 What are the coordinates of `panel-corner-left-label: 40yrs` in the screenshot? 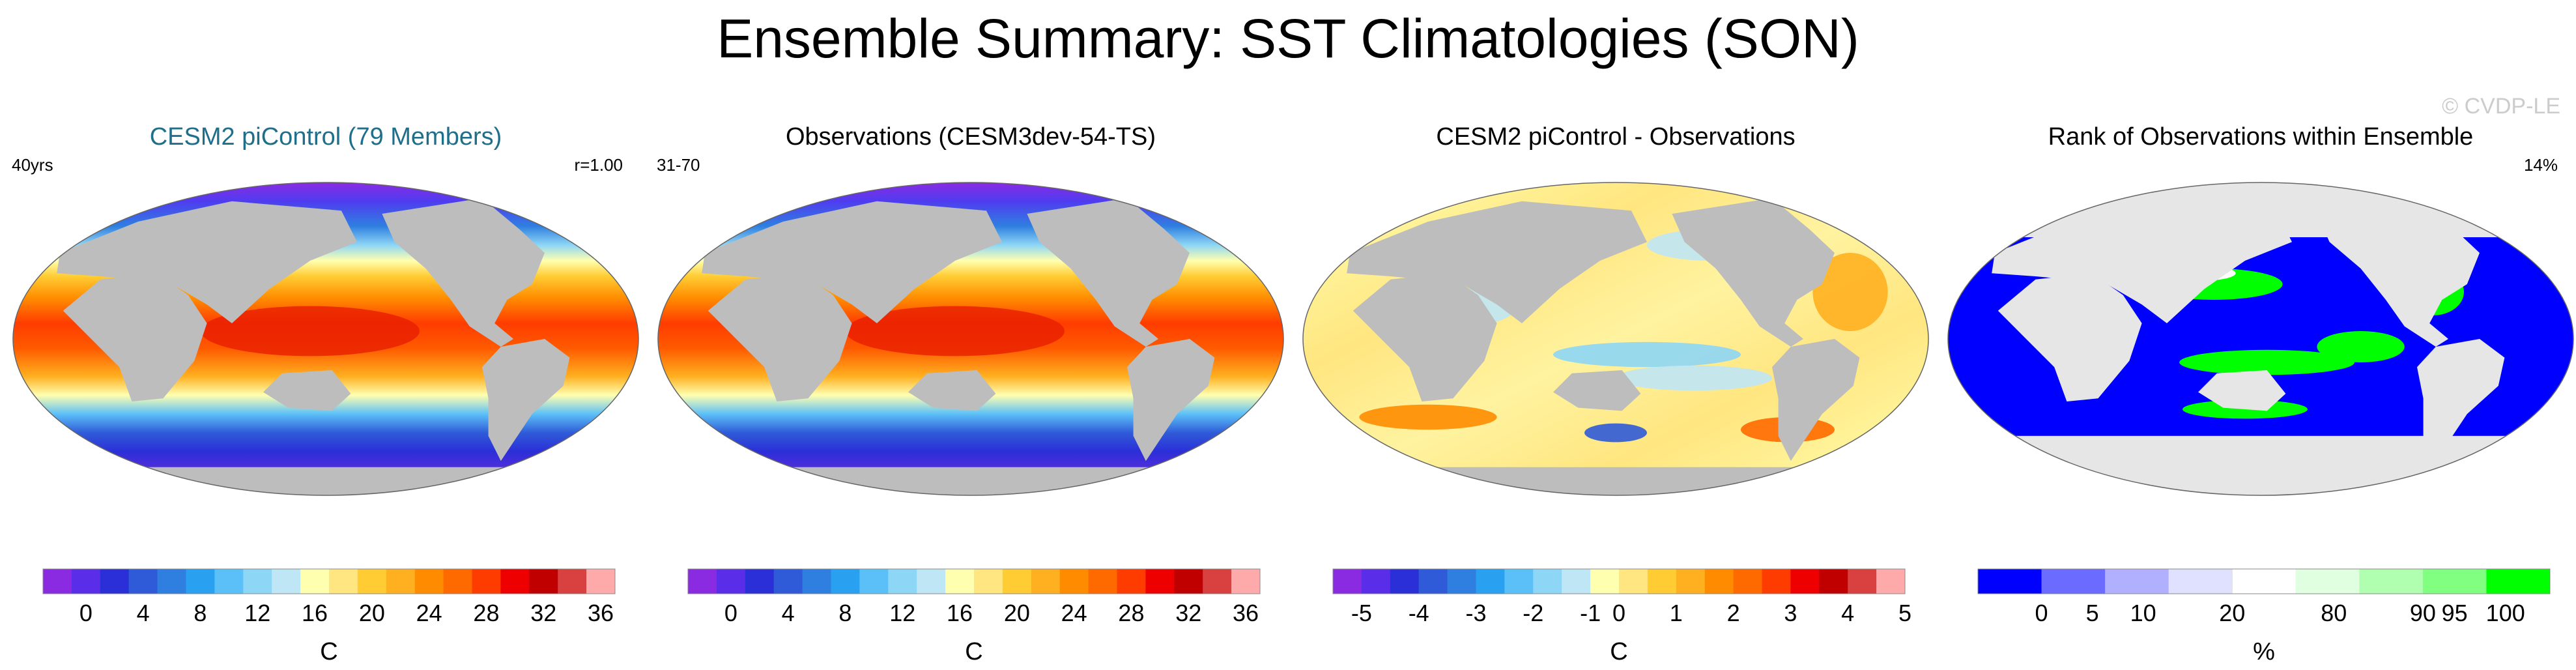 It's located at (32, 165).